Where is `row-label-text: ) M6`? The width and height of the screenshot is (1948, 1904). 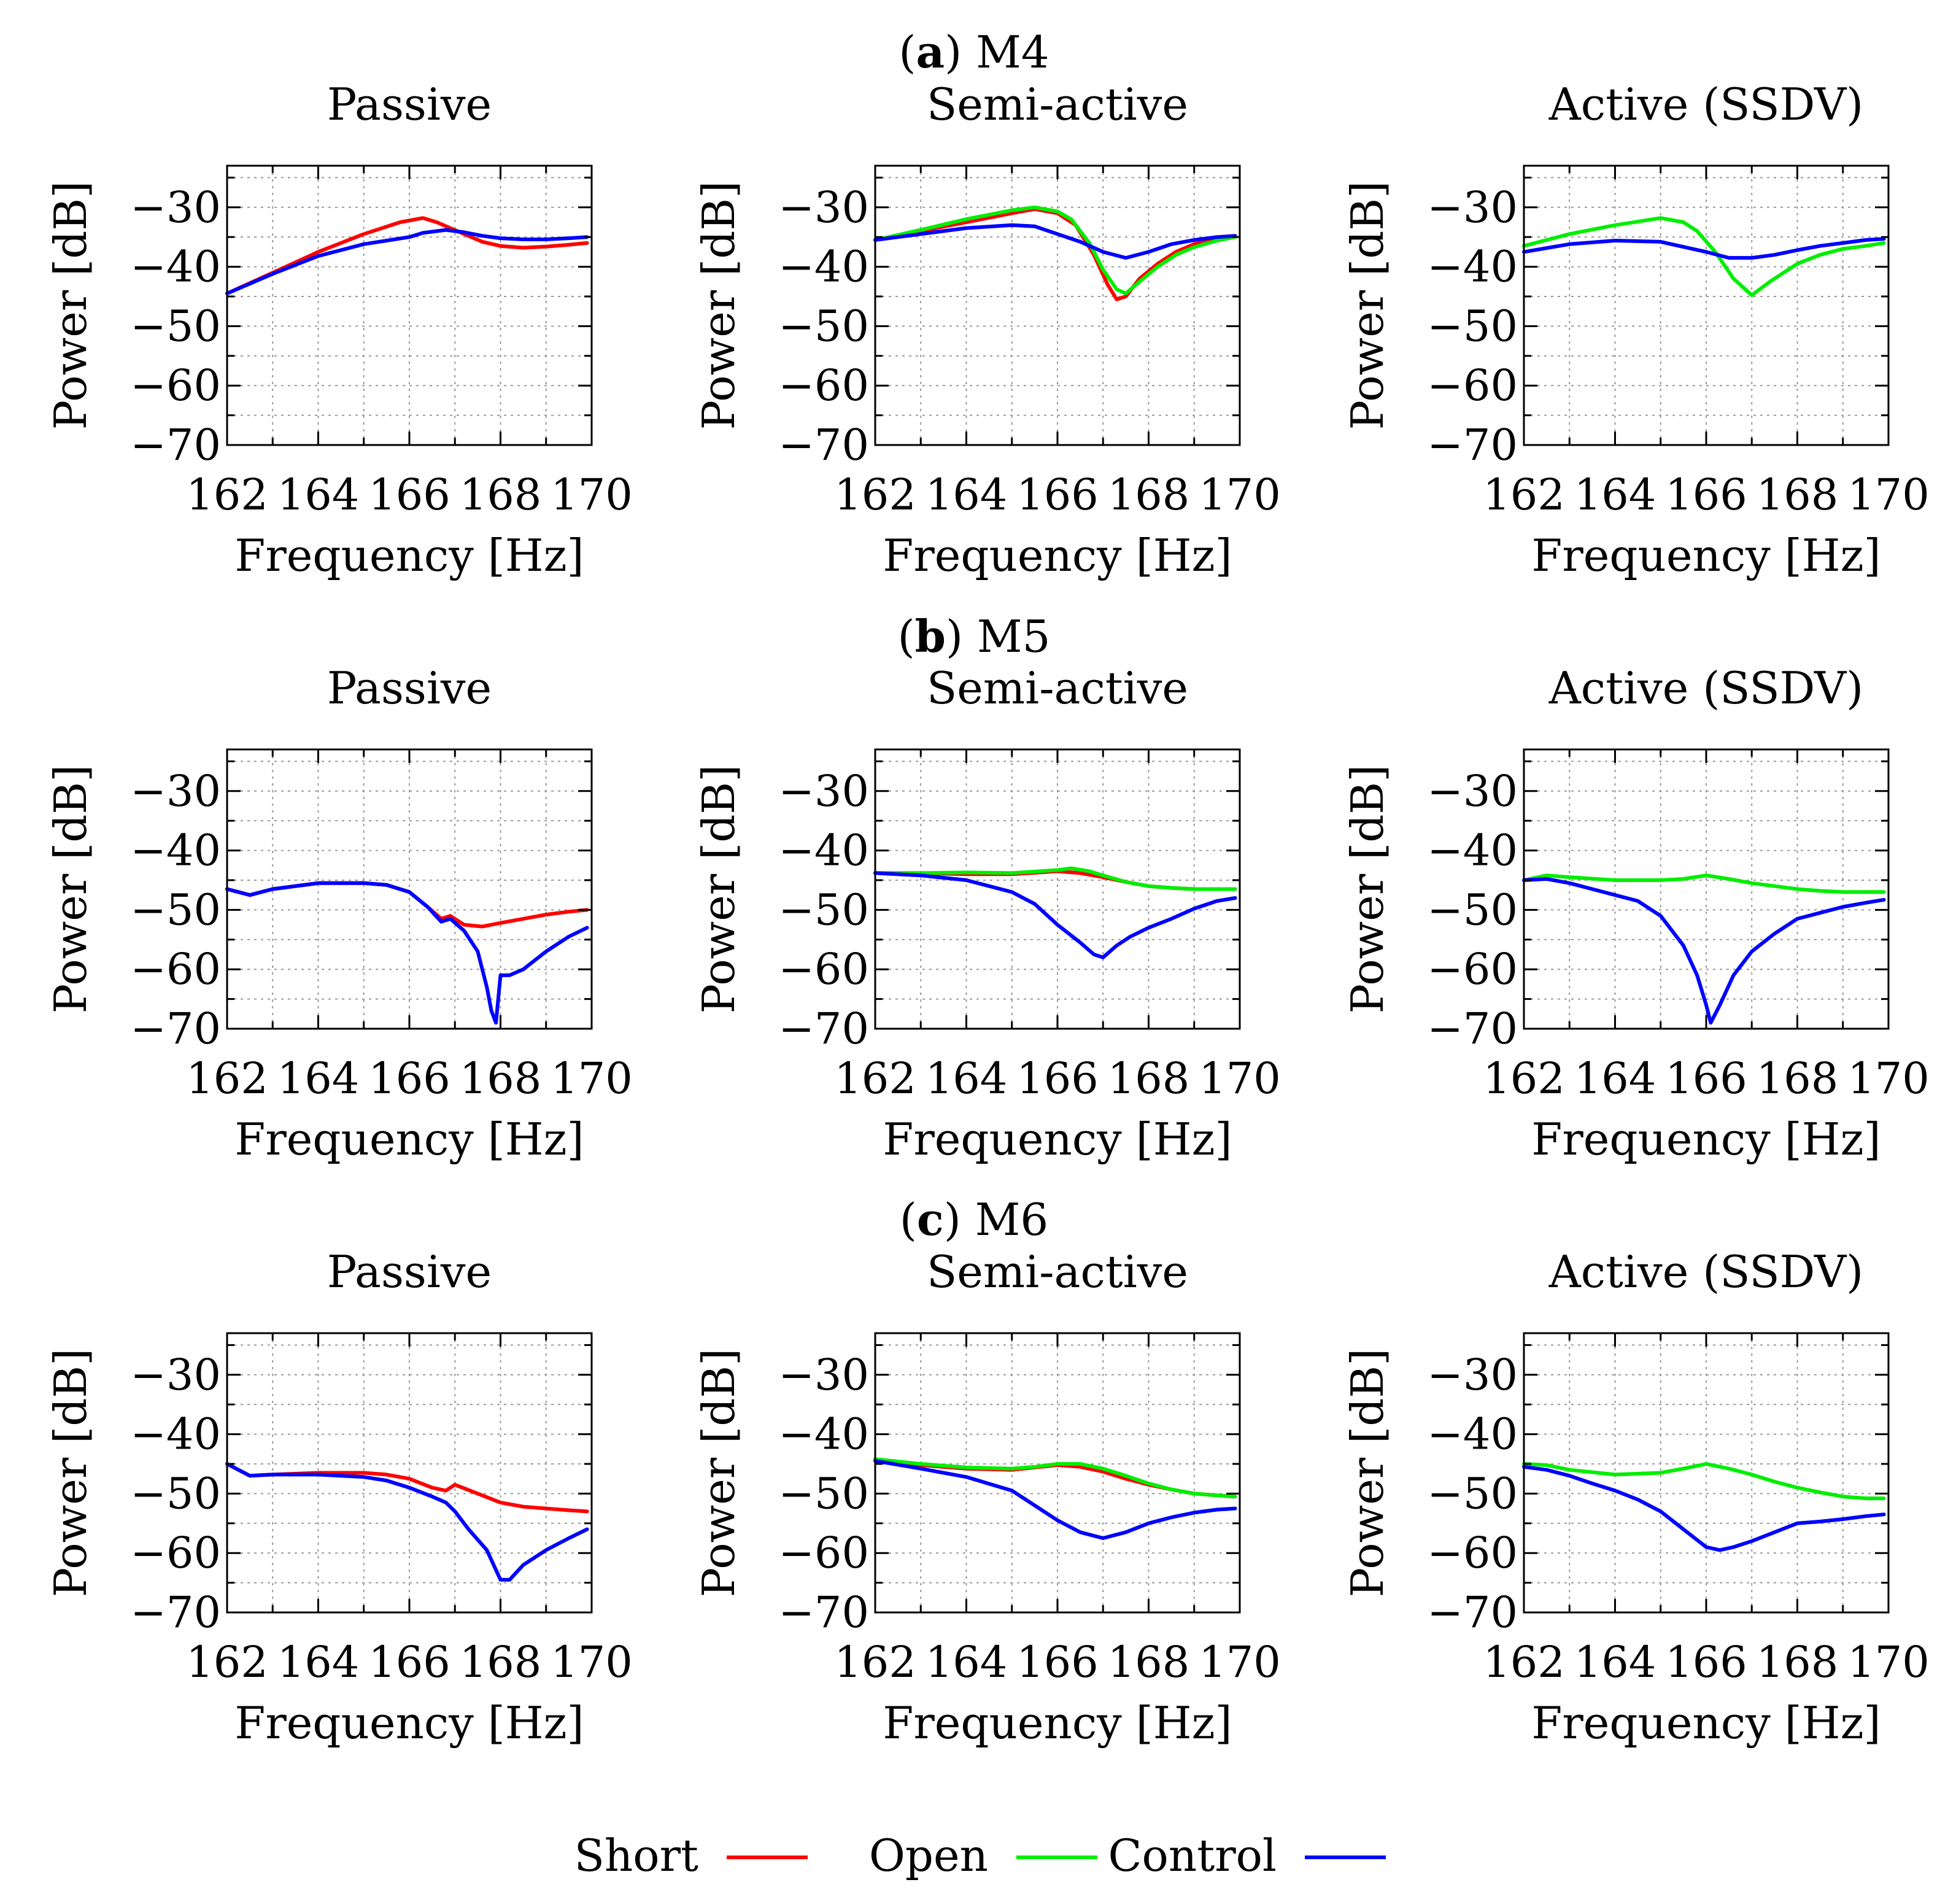 row-label-text: ) M6 is located at coordinates (996, 1219).